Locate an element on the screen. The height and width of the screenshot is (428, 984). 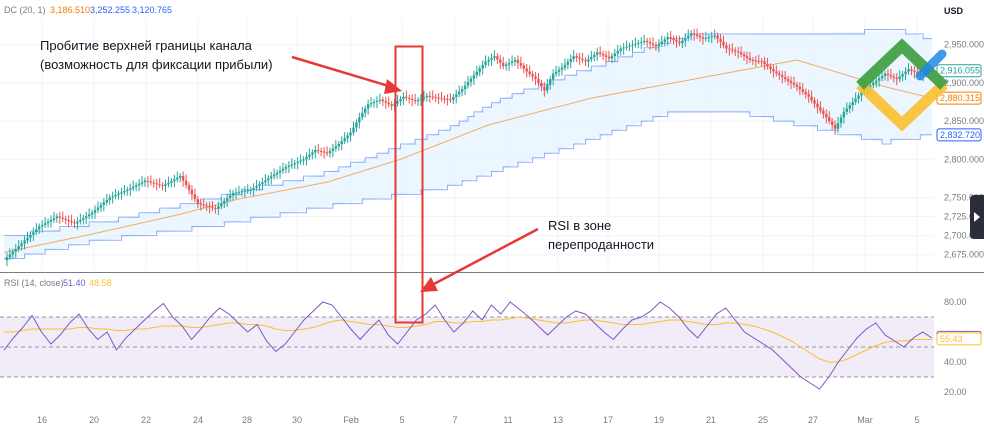
dc-value-lower: 3,120.765 is located at coordinates (152, 10).